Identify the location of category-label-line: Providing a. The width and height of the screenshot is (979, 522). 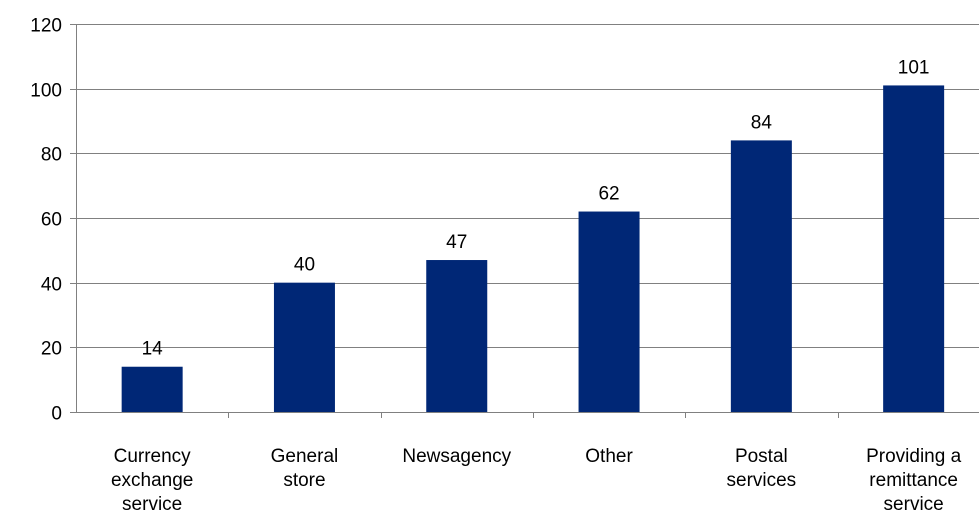
(913, 456).